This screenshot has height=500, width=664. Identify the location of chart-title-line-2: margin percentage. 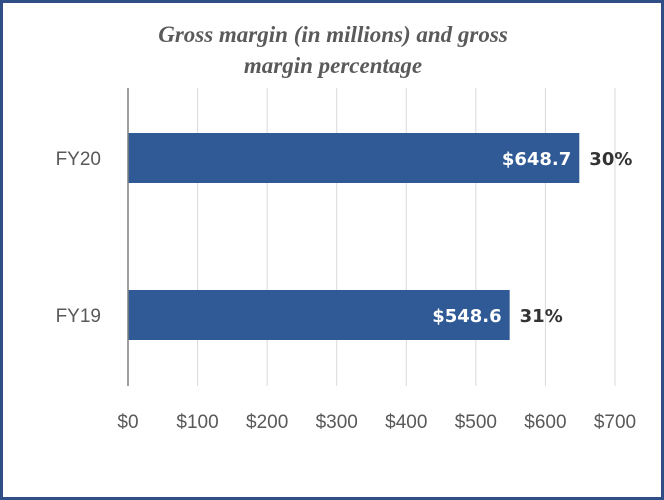
(333, 65).